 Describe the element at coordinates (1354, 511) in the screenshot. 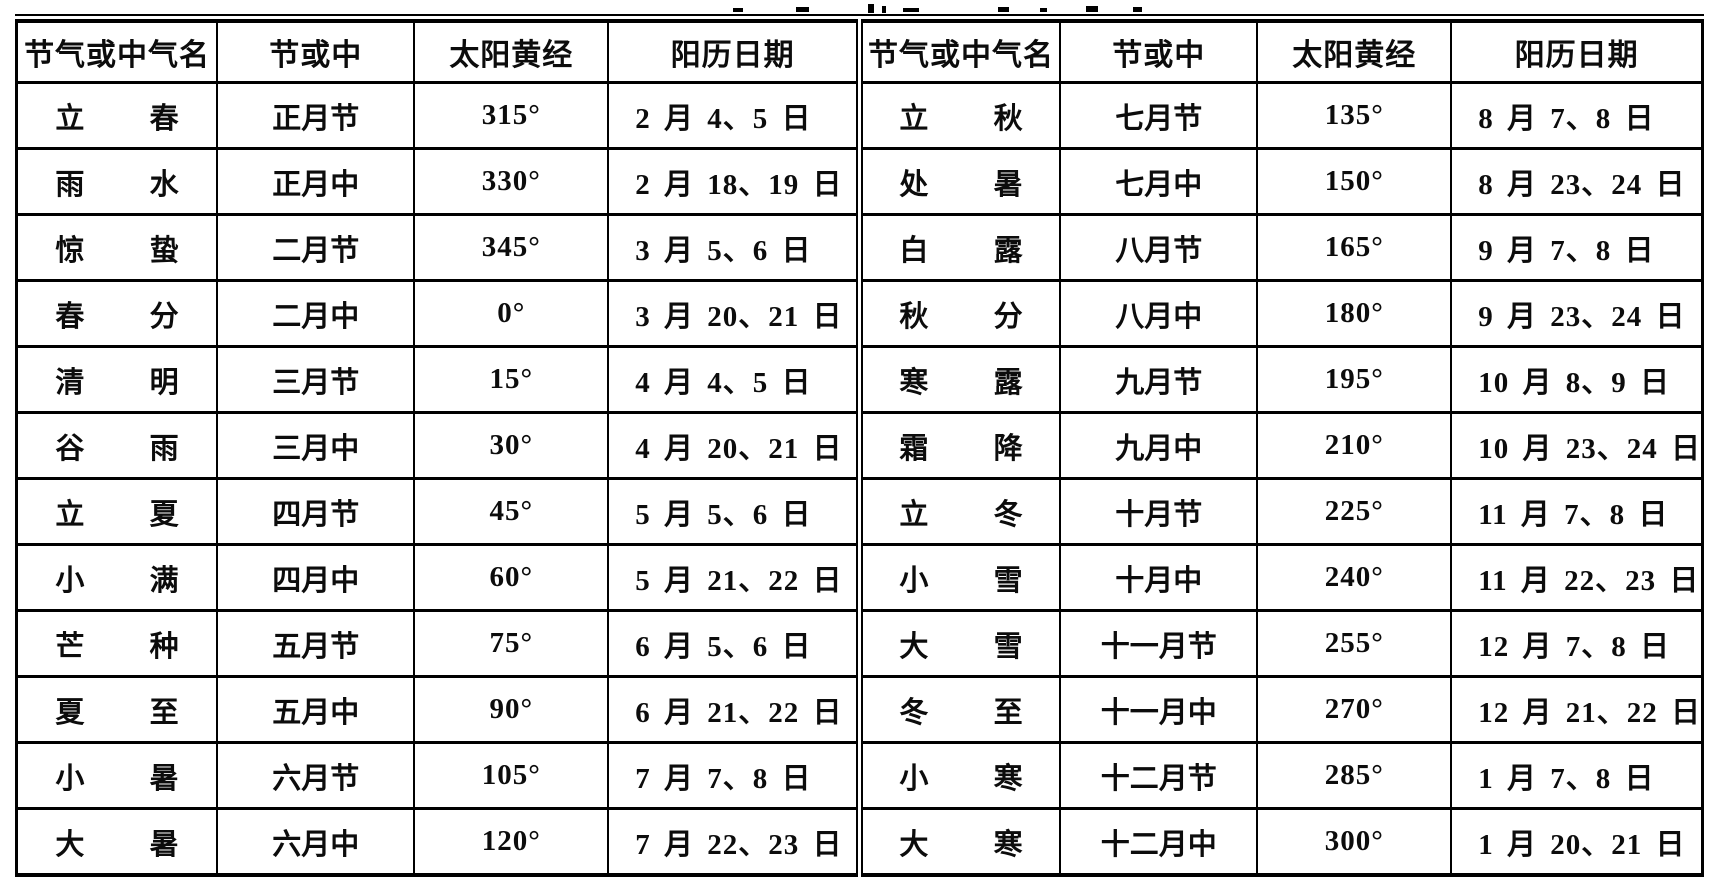

I see `cell-solar-longitude: 225°` at that location.